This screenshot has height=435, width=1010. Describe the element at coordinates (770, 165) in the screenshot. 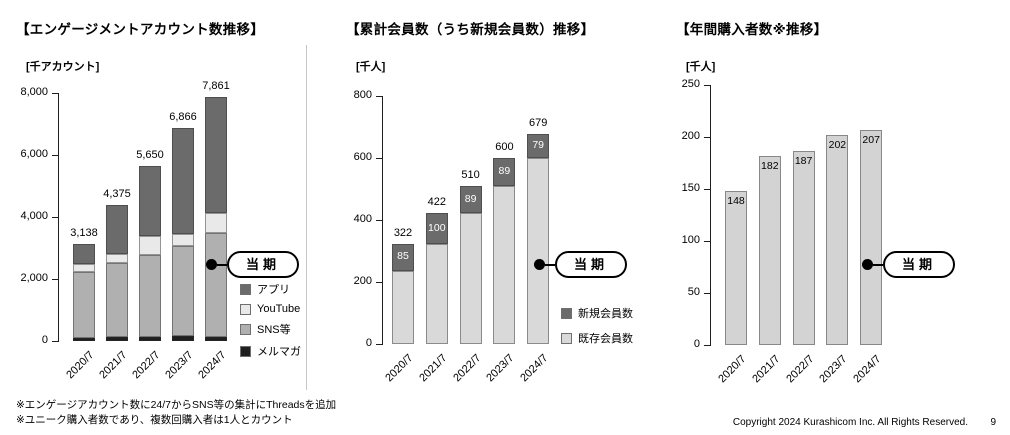

I see `bar-value-label: 182` at that location.